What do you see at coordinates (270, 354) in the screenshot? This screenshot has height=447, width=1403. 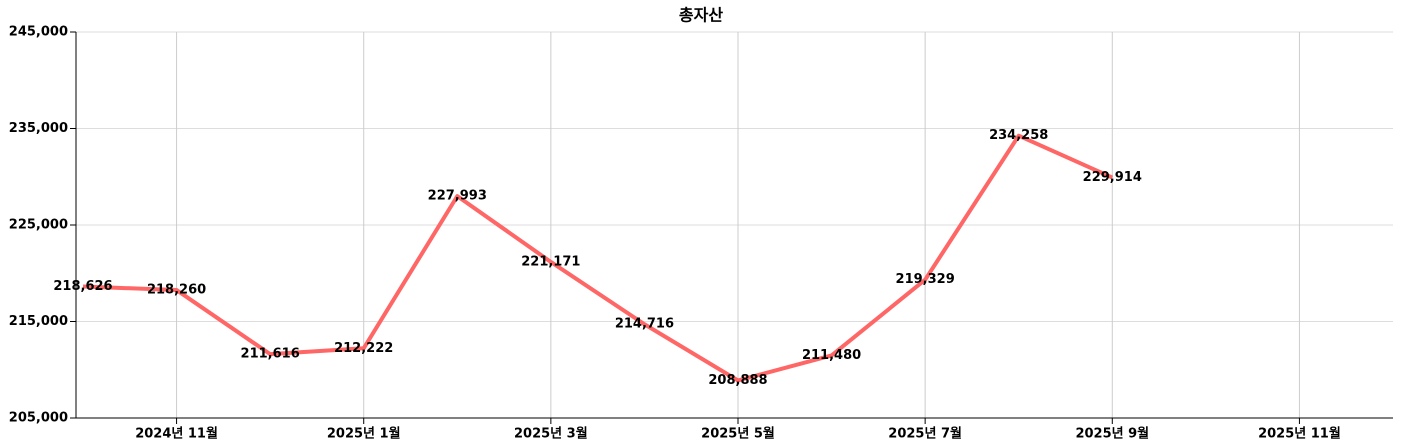 I see `data-label: 211,616` at bounding box center [270, 354].